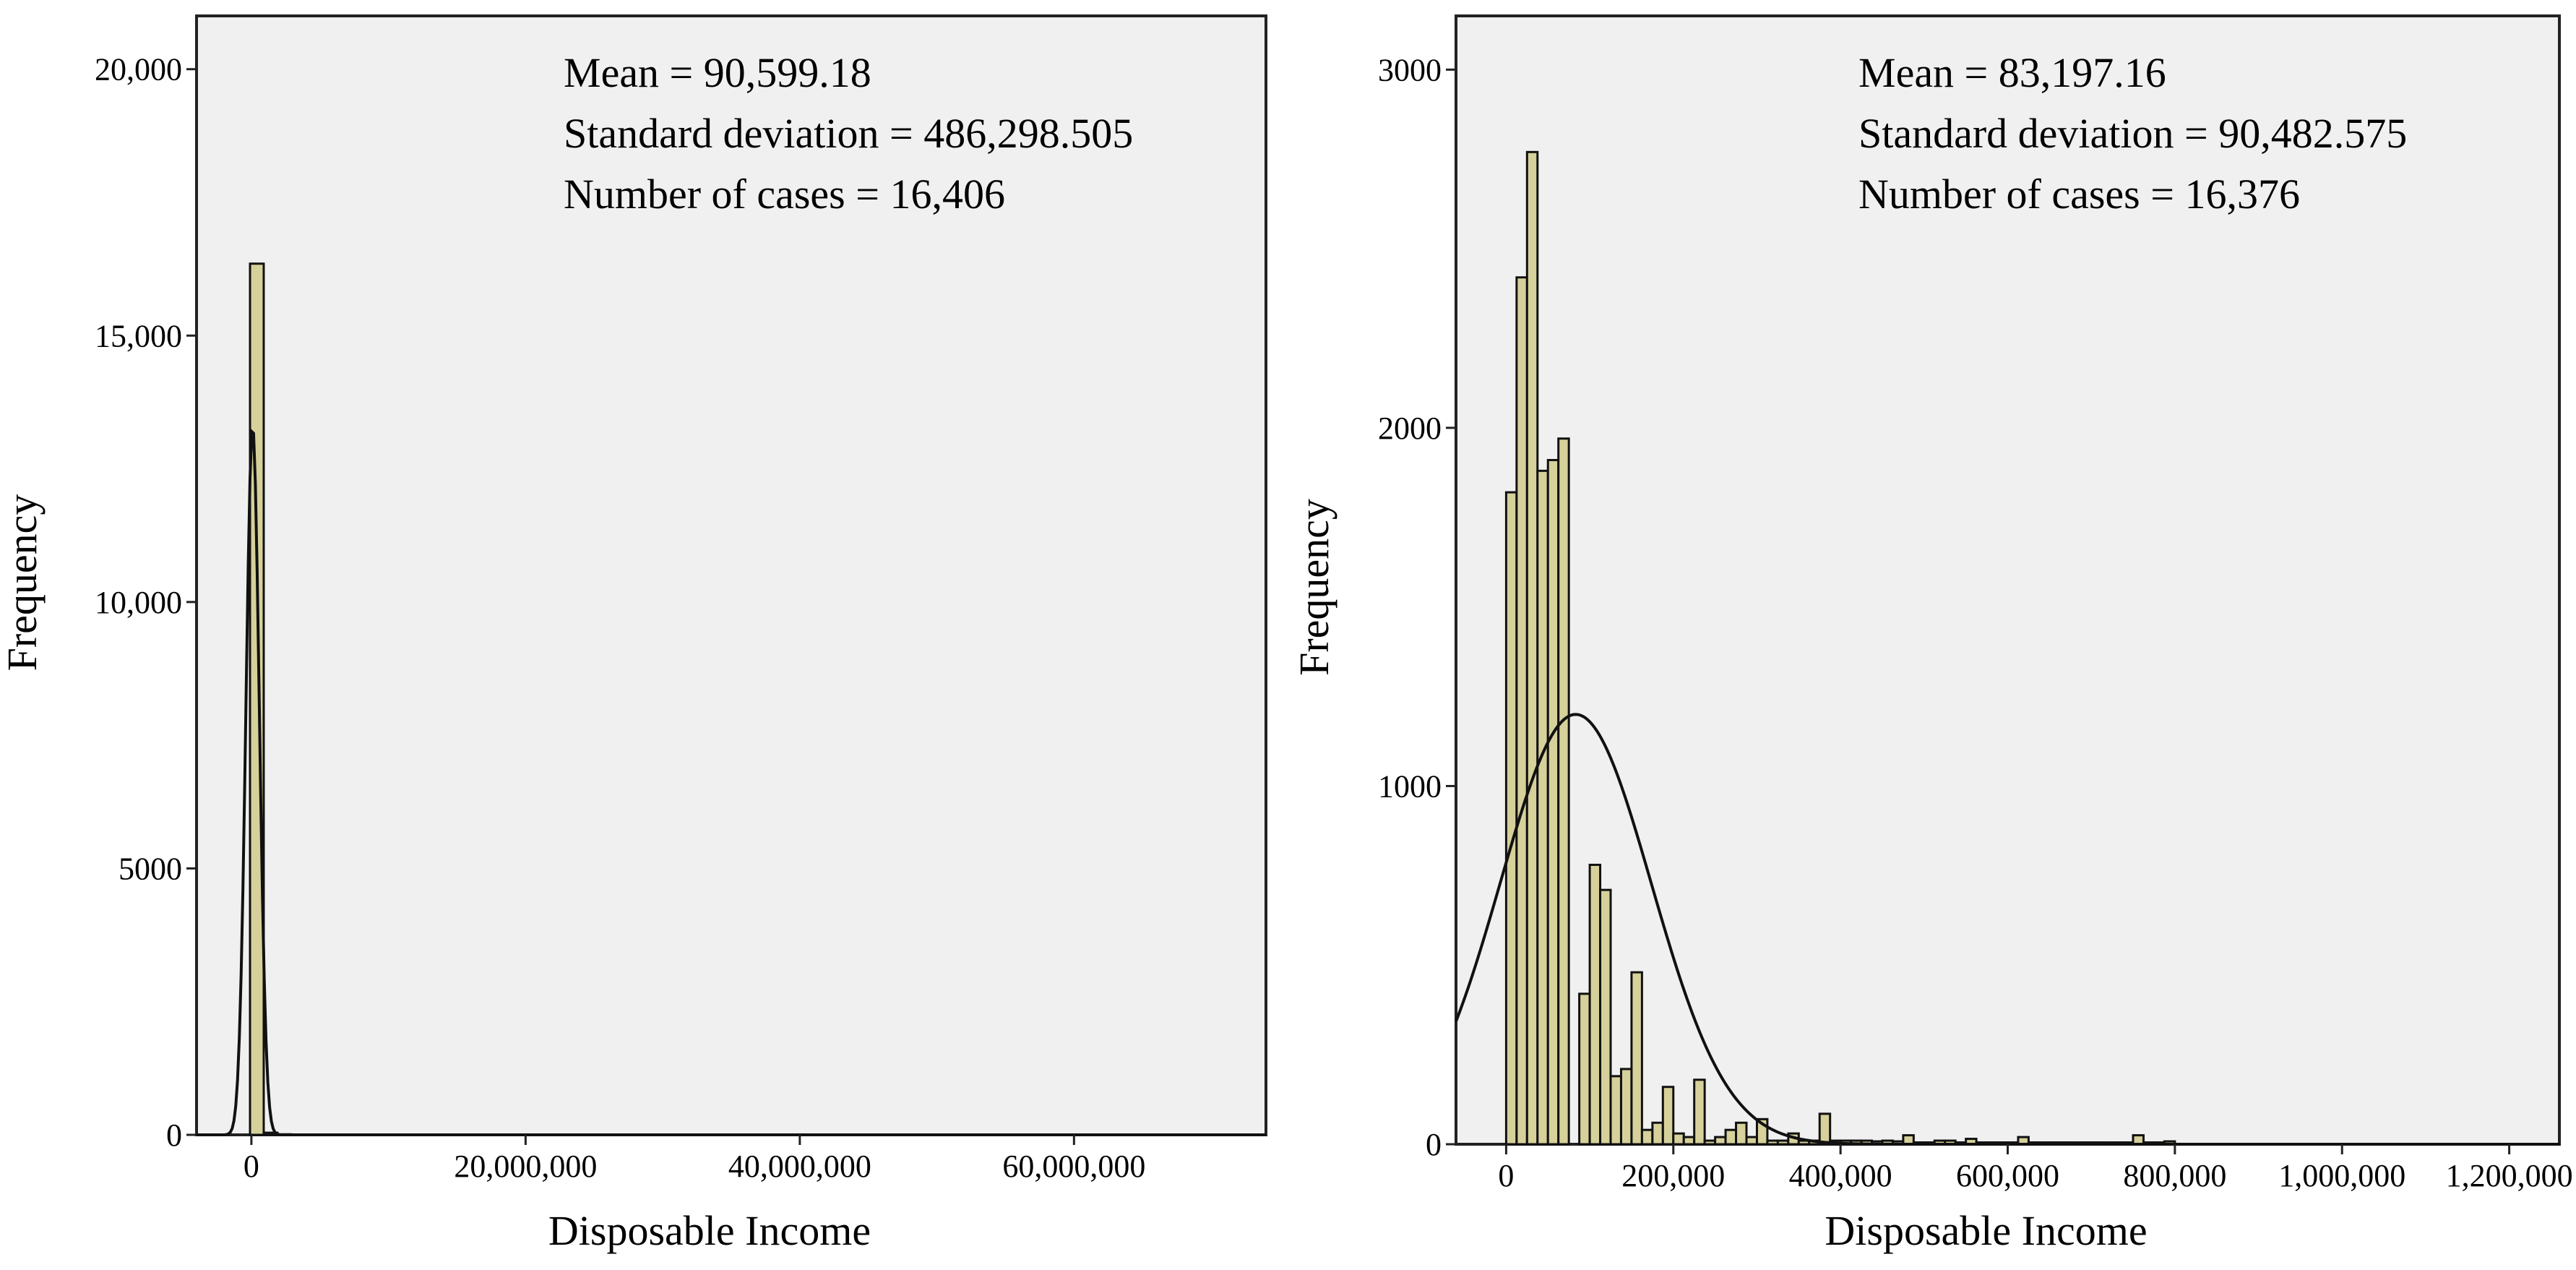  I want to click on x-tick-label: 20,000,000, so click(525, 1166).